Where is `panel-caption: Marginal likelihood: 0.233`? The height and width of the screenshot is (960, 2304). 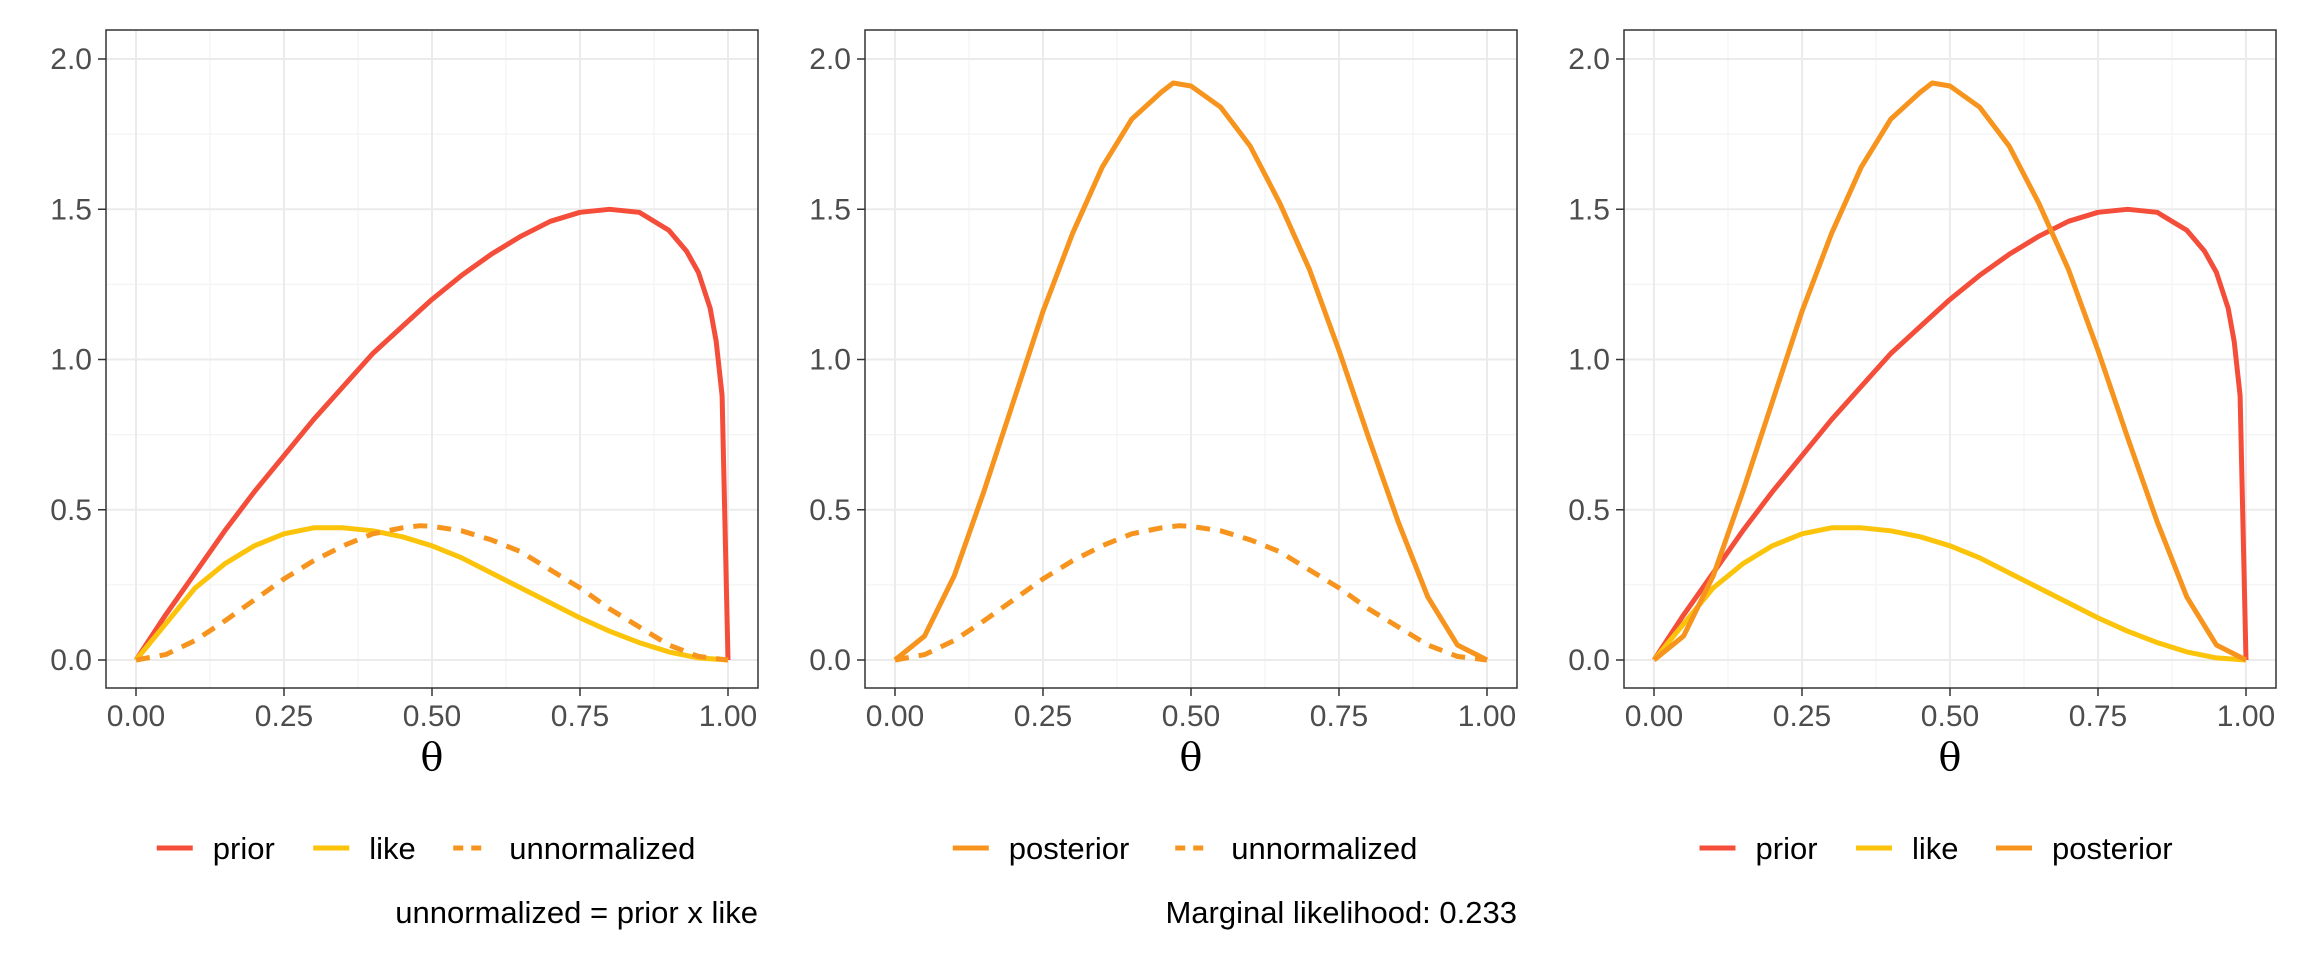 panel-caption: Marginal likelihood: 0.233 is located at coordinates (1341, 912).